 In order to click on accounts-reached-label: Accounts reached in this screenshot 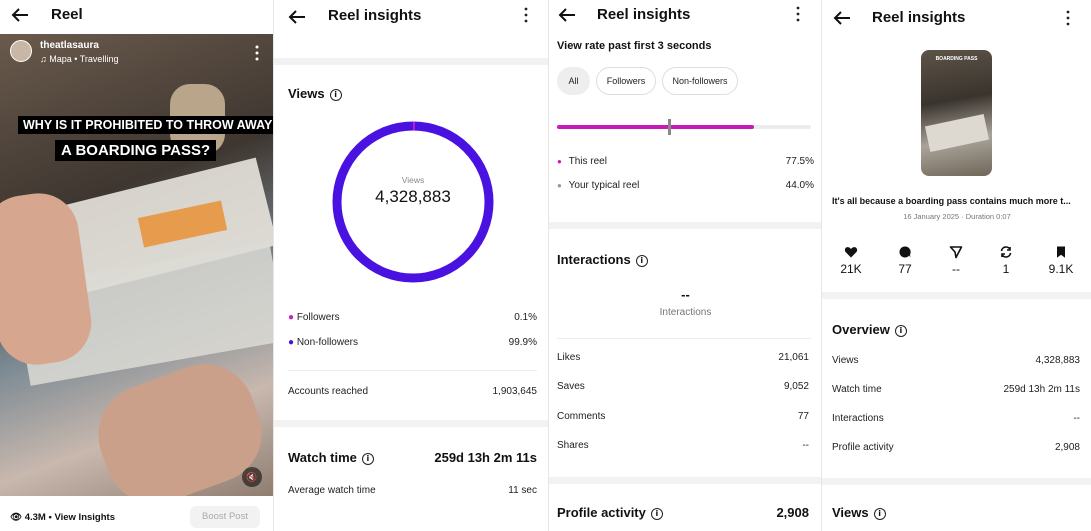, I will do `click(328, 391)`.